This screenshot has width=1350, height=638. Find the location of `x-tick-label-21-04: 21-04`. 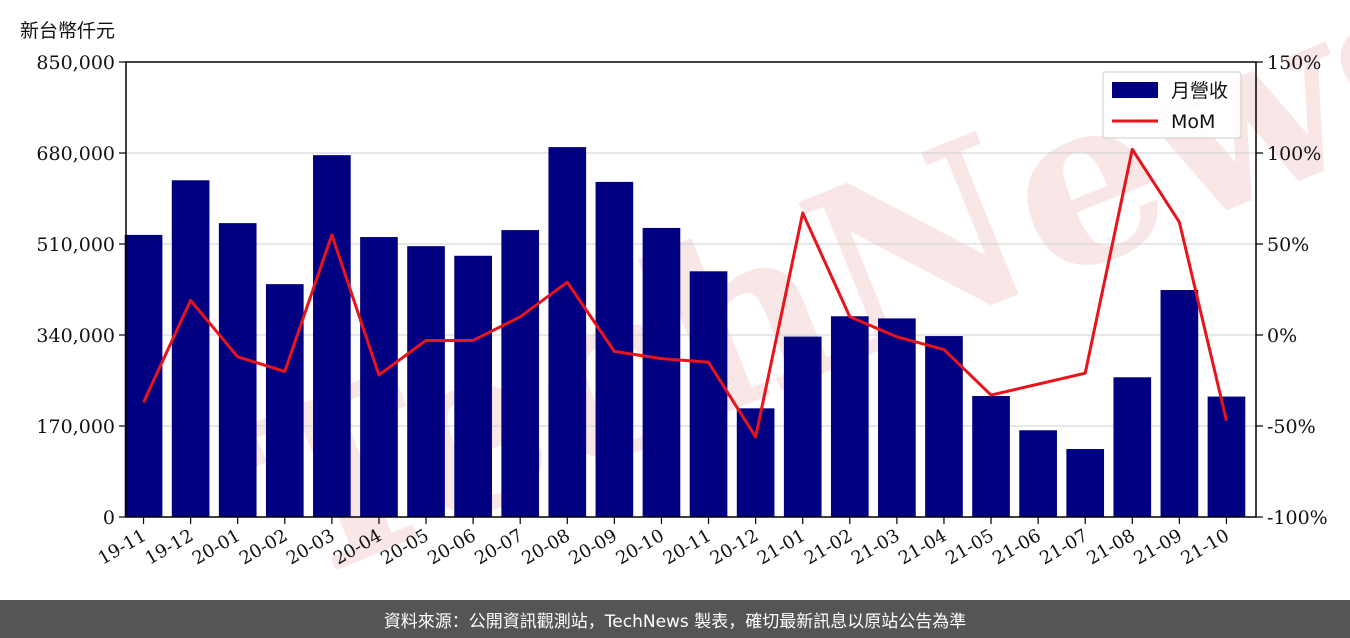

x-tick-label-21-04: 21-04 is located at coordinates (922, 547).